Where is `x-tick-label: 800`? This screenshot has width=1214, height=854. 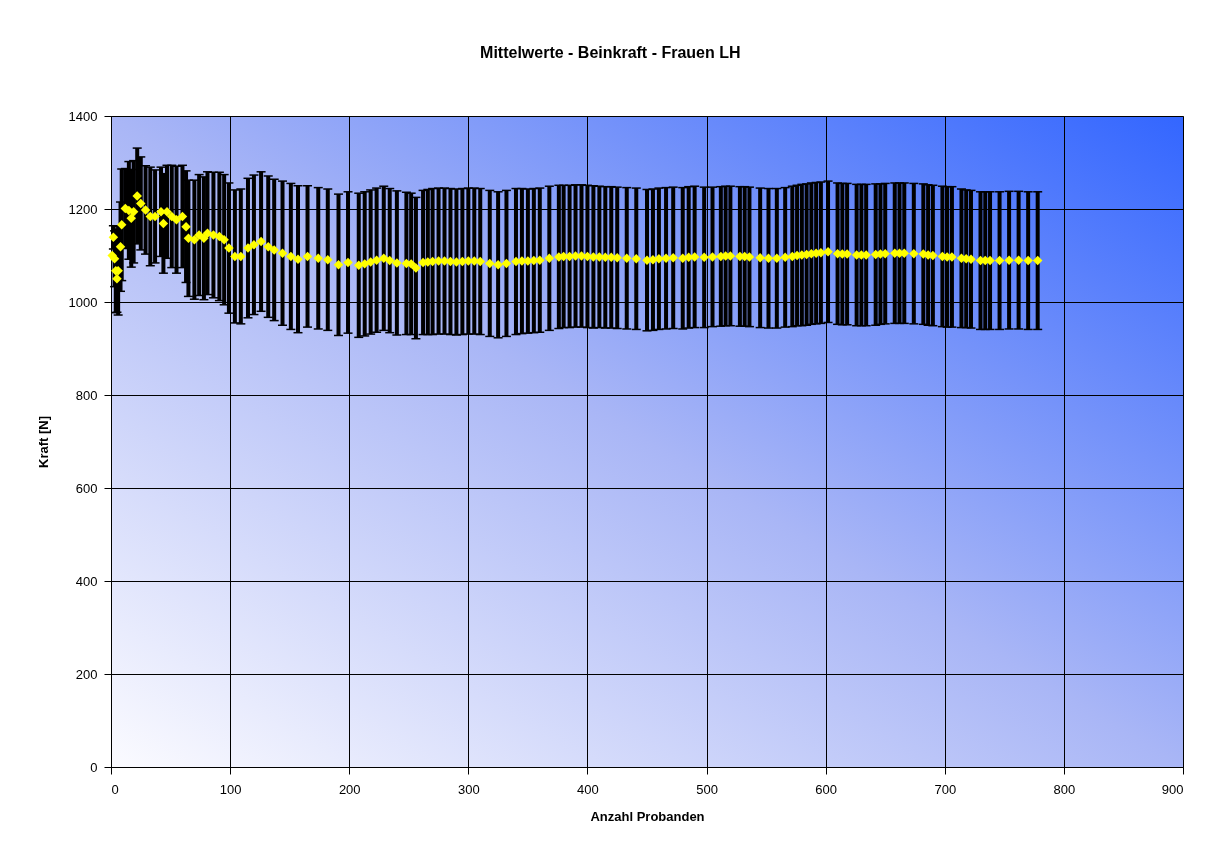 x-tick-label: 800 is located at coordinates (1064, 789).